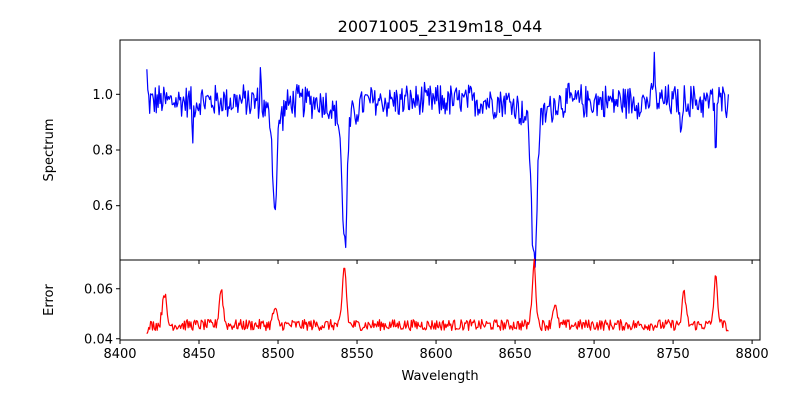 Image resolution: width=800 pixels, height=400 pixels. Describe the element at coordinates (515, 354) in the screenshot. I see `error-x-tick-label: 8650` at that location.